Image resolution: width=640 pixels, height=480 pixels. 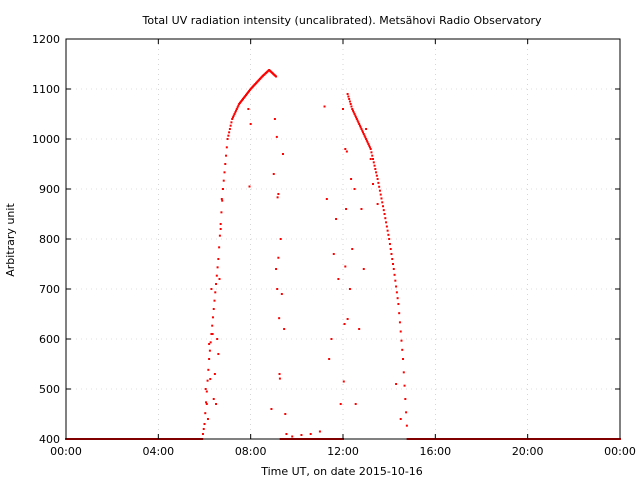 I want to click on x-tick-label: 12:00, so click(x=343, y=451).